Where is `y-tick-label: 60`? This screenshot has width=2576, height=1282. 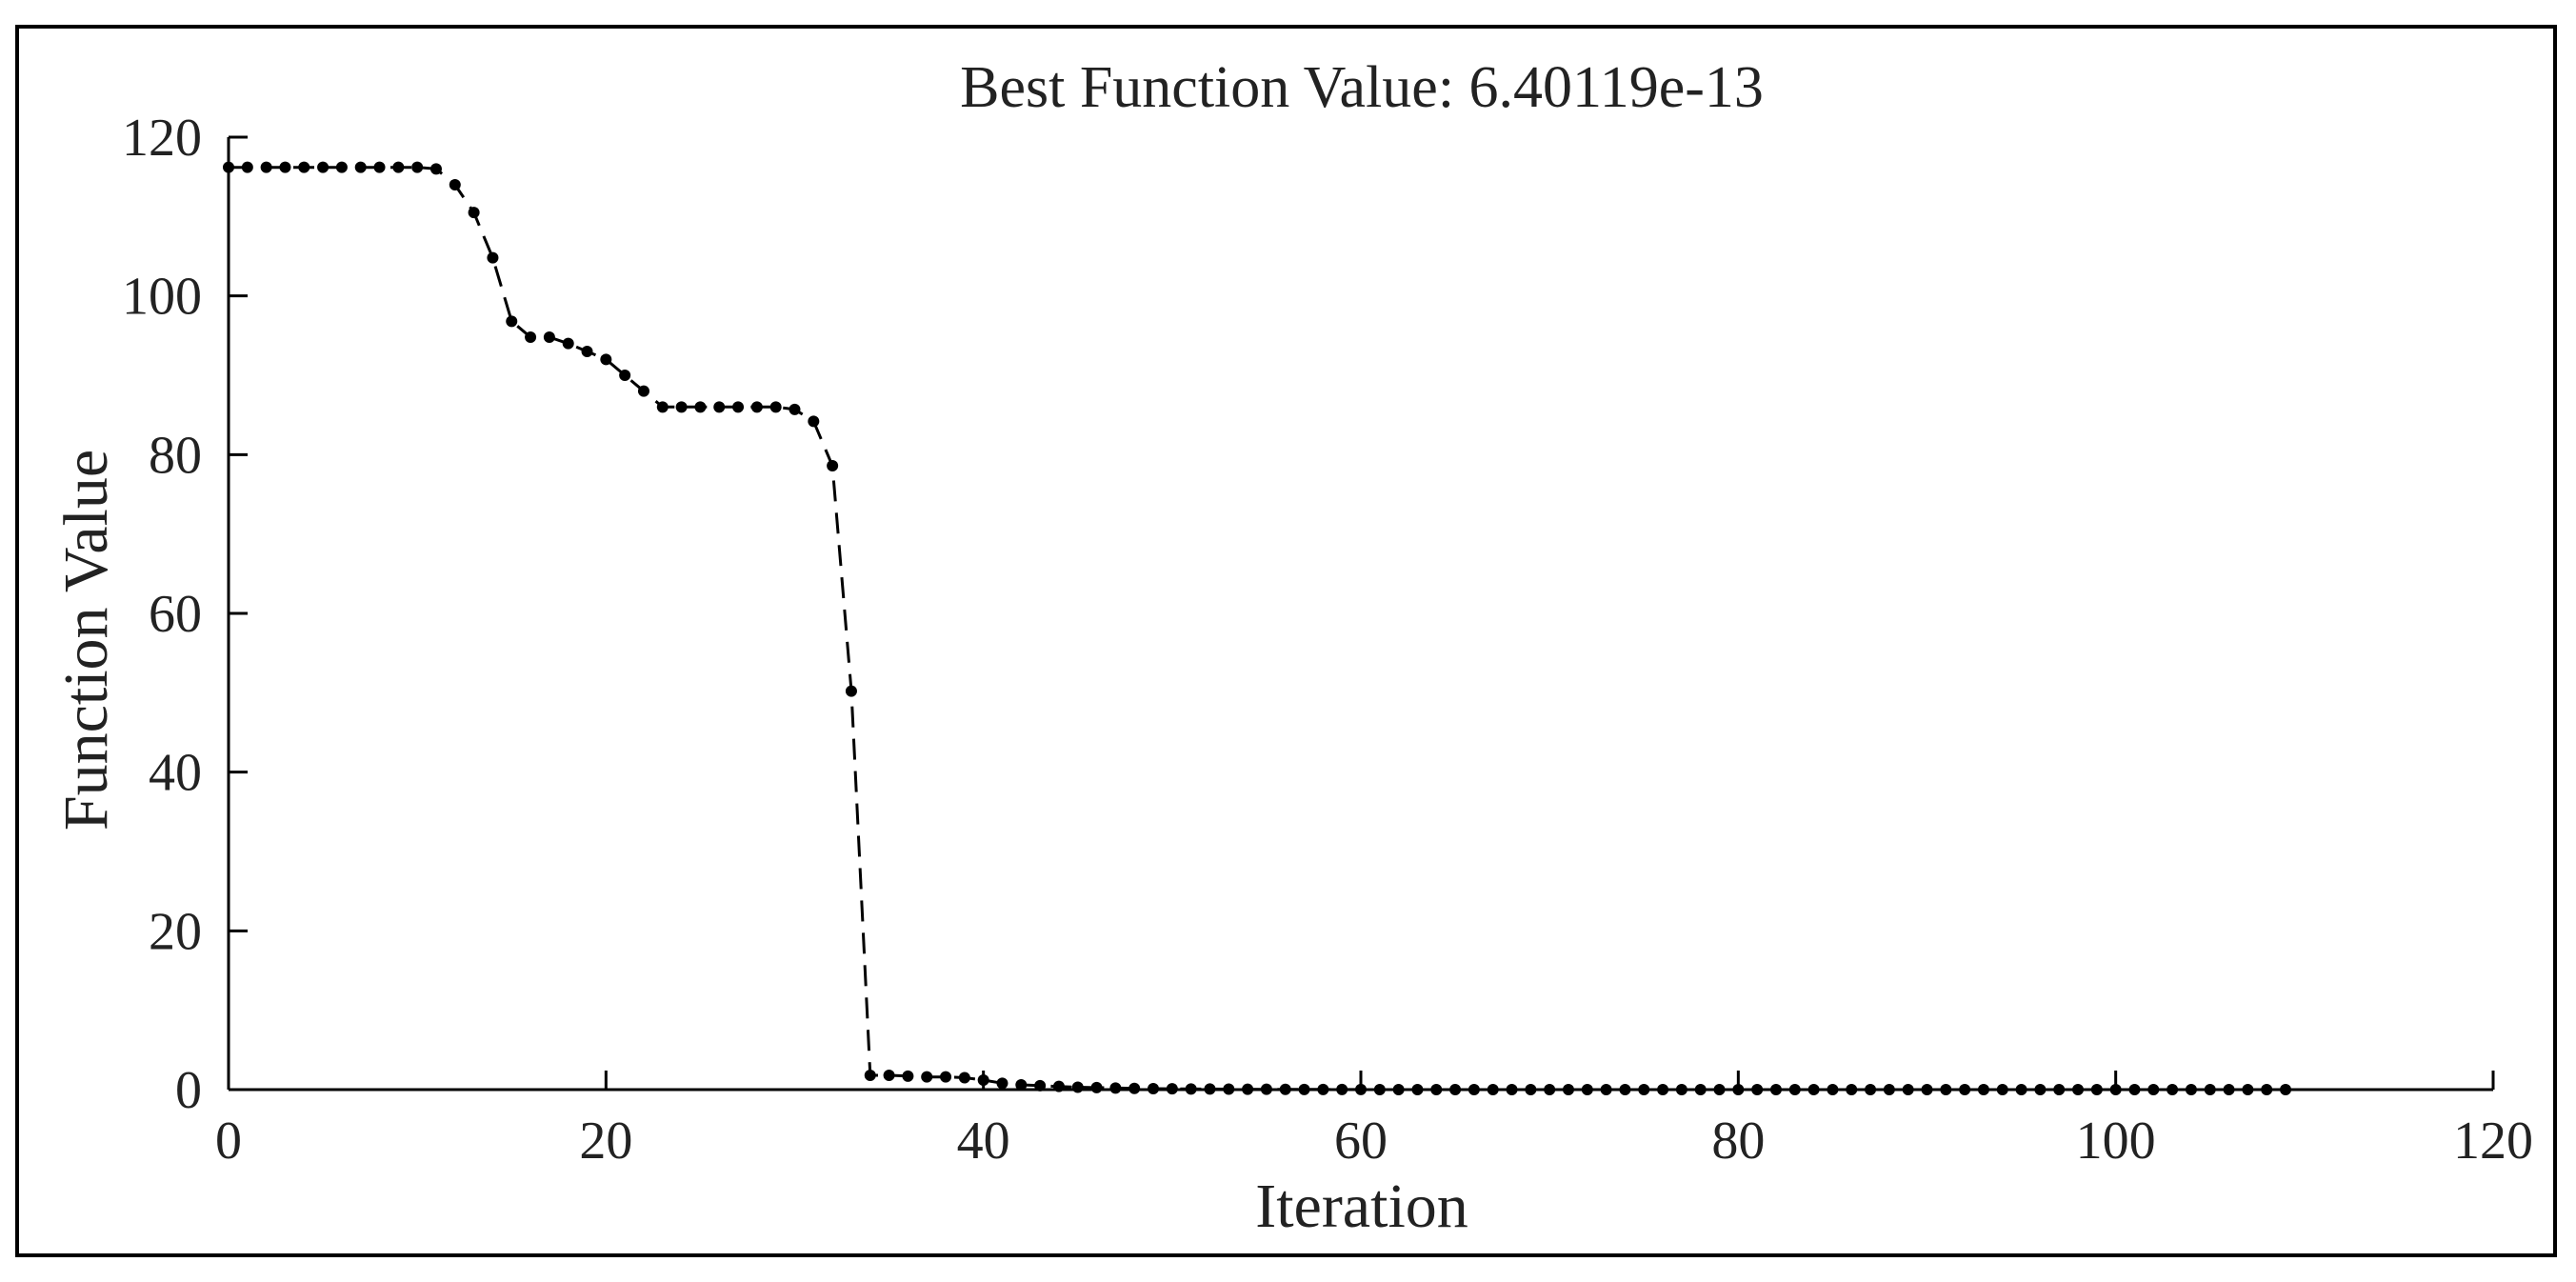 y-tick-label: 60 is located at coordinates (175, 614).